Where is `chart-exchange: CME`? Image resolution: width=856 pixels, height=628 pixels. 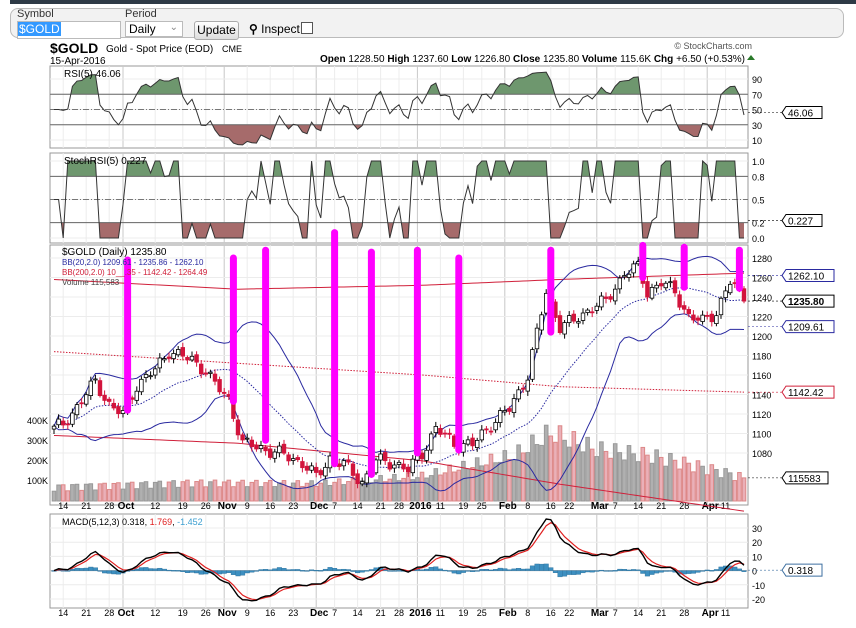 chart-exchange: CME is located at coordinates (232, 49).